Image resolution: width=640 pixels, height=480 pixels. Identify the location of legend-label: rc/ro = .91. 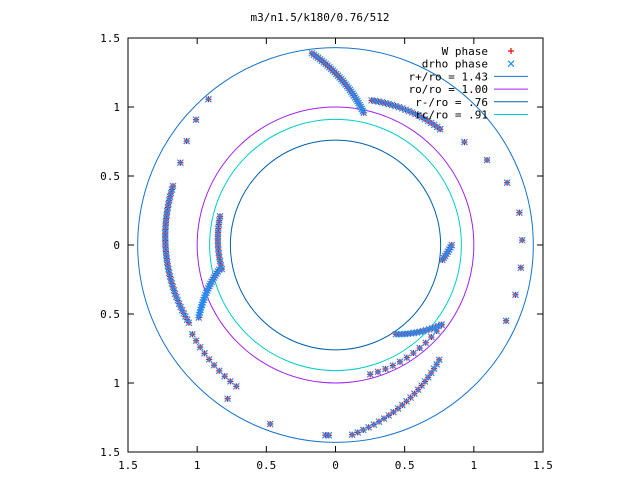
(451, 115).